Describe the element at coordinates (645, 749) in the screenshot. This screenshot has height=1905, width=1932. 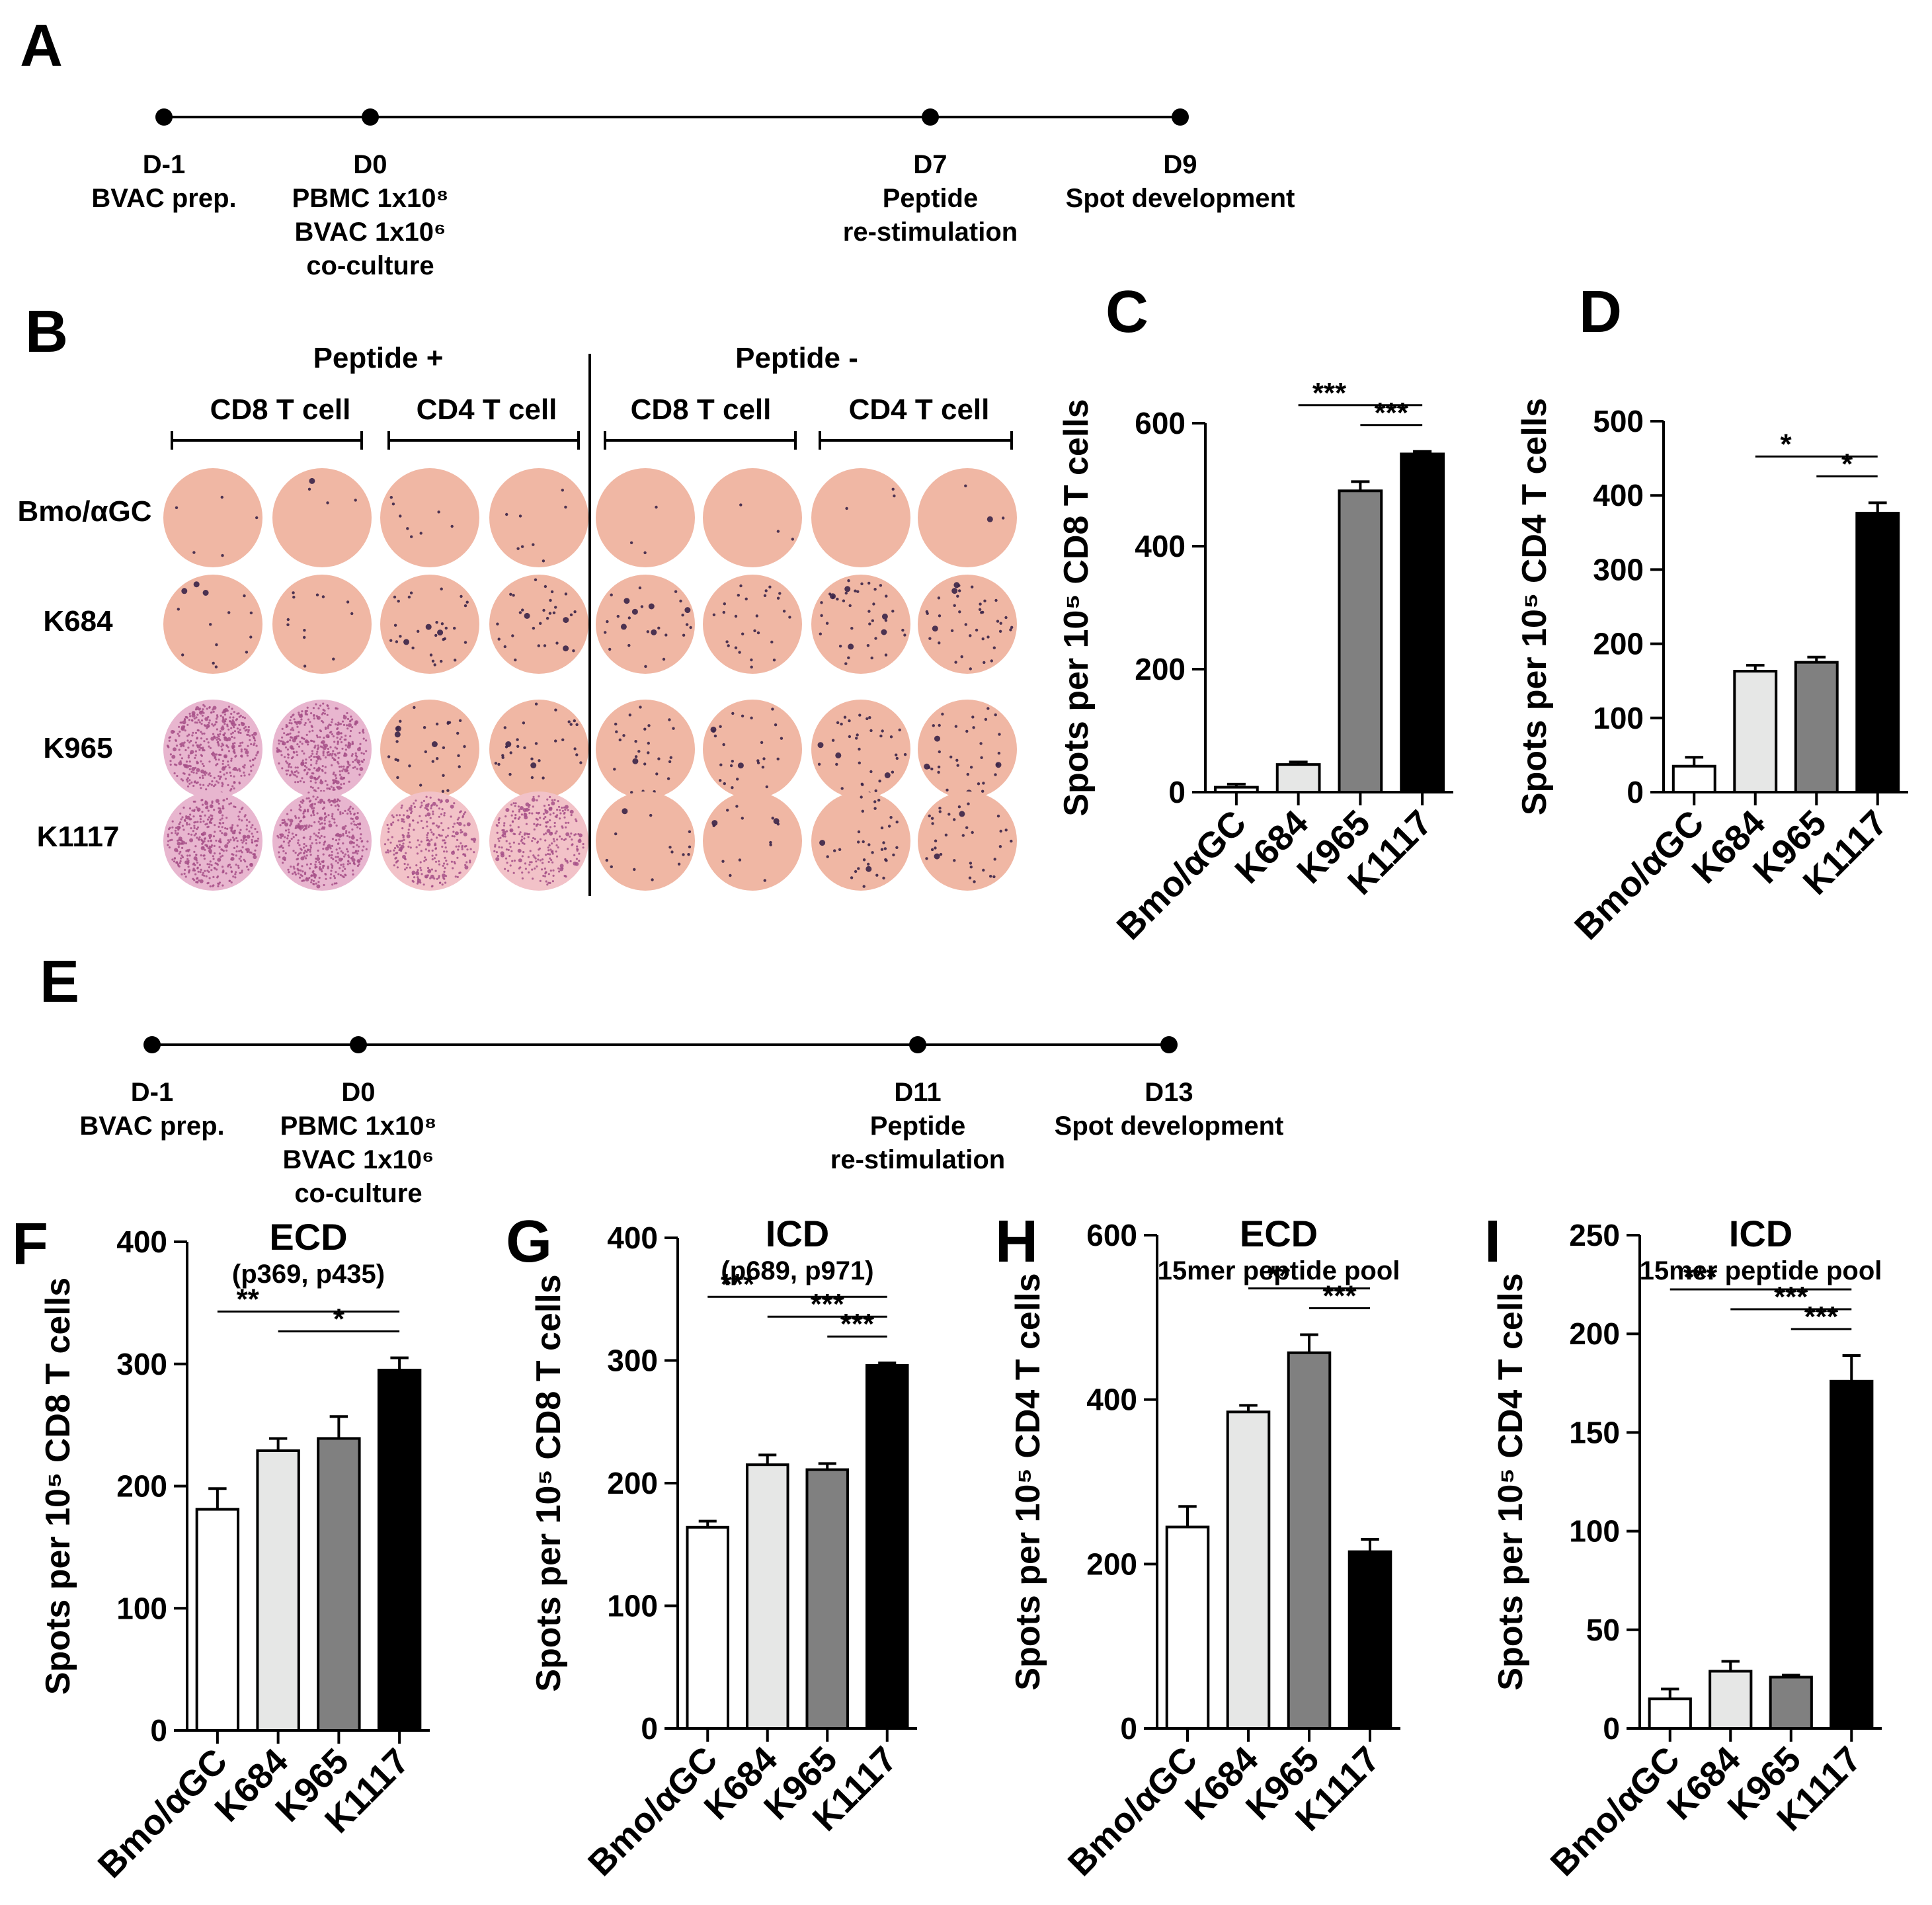
I see `well-r2-c4` at that location.